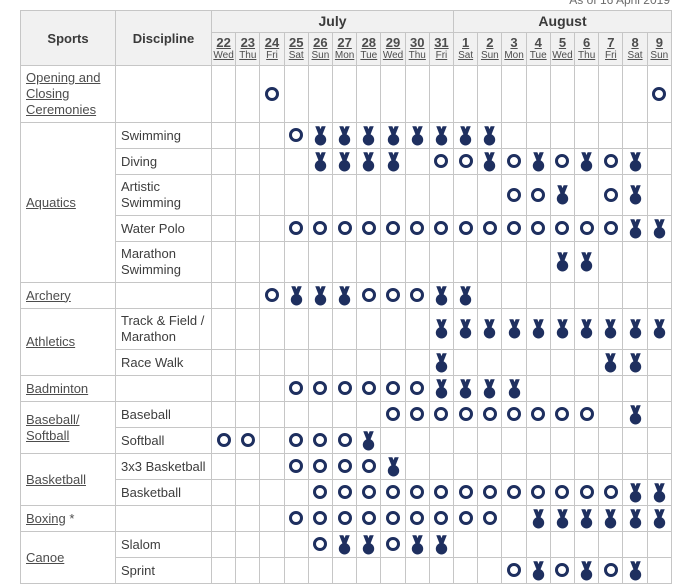 The height and width of the screenshot is (584, 680). What do you see at coordinates (45, 557) in the screenshot?
I see `sport-link: Canoe` at bounding box center [45, 557].